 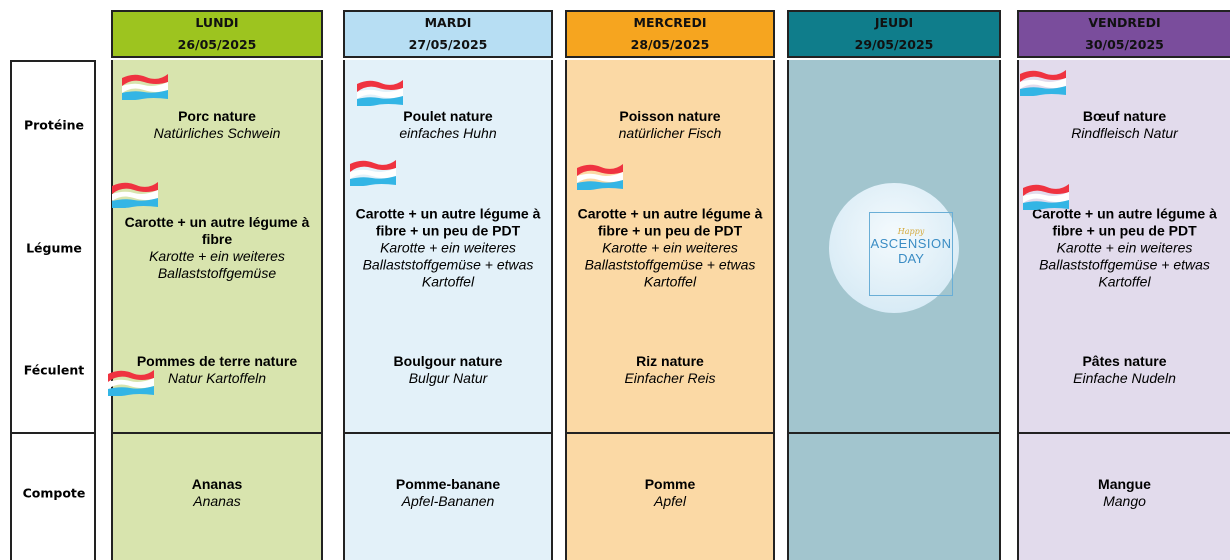 I want to click on day-header: LUNDI 26/05/2025, so click(x=217, y=34).